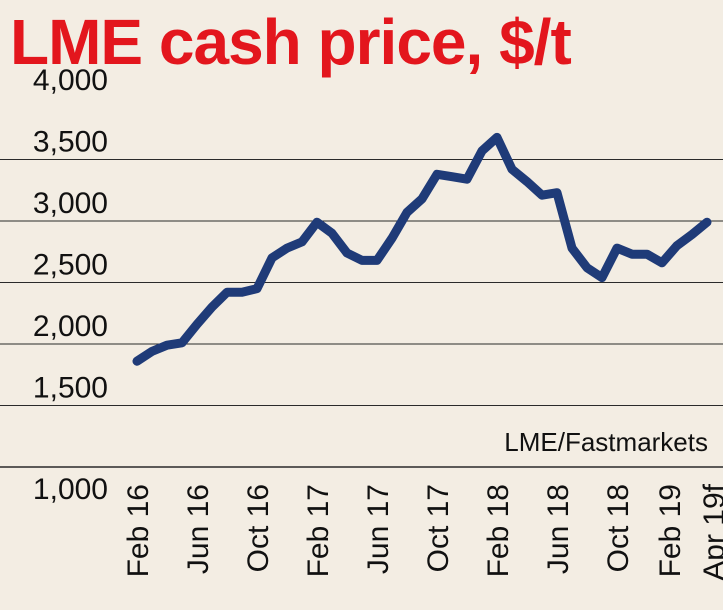 This screenshot has width=723, height=610. What do you see at coordinates (558, 529) in the screenshot?
I see `x-tick-label: Jun 18` at bounding box center [558, 529].